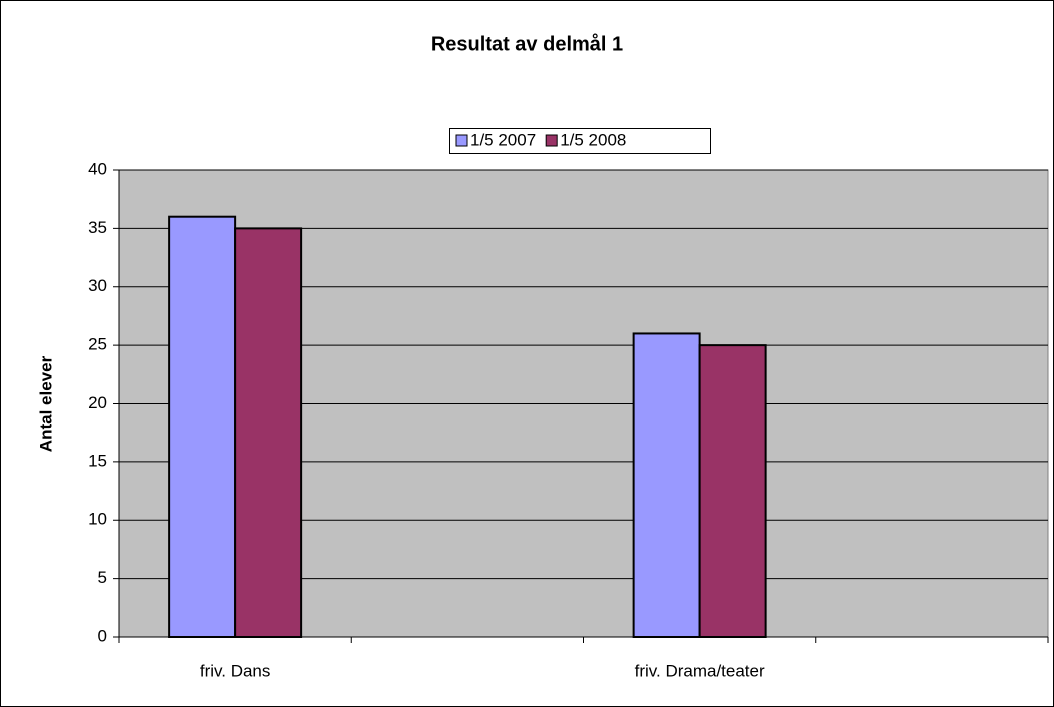 The image size is (1054, 707). I want to click on y-tick-label: 35, so click(97, 227).